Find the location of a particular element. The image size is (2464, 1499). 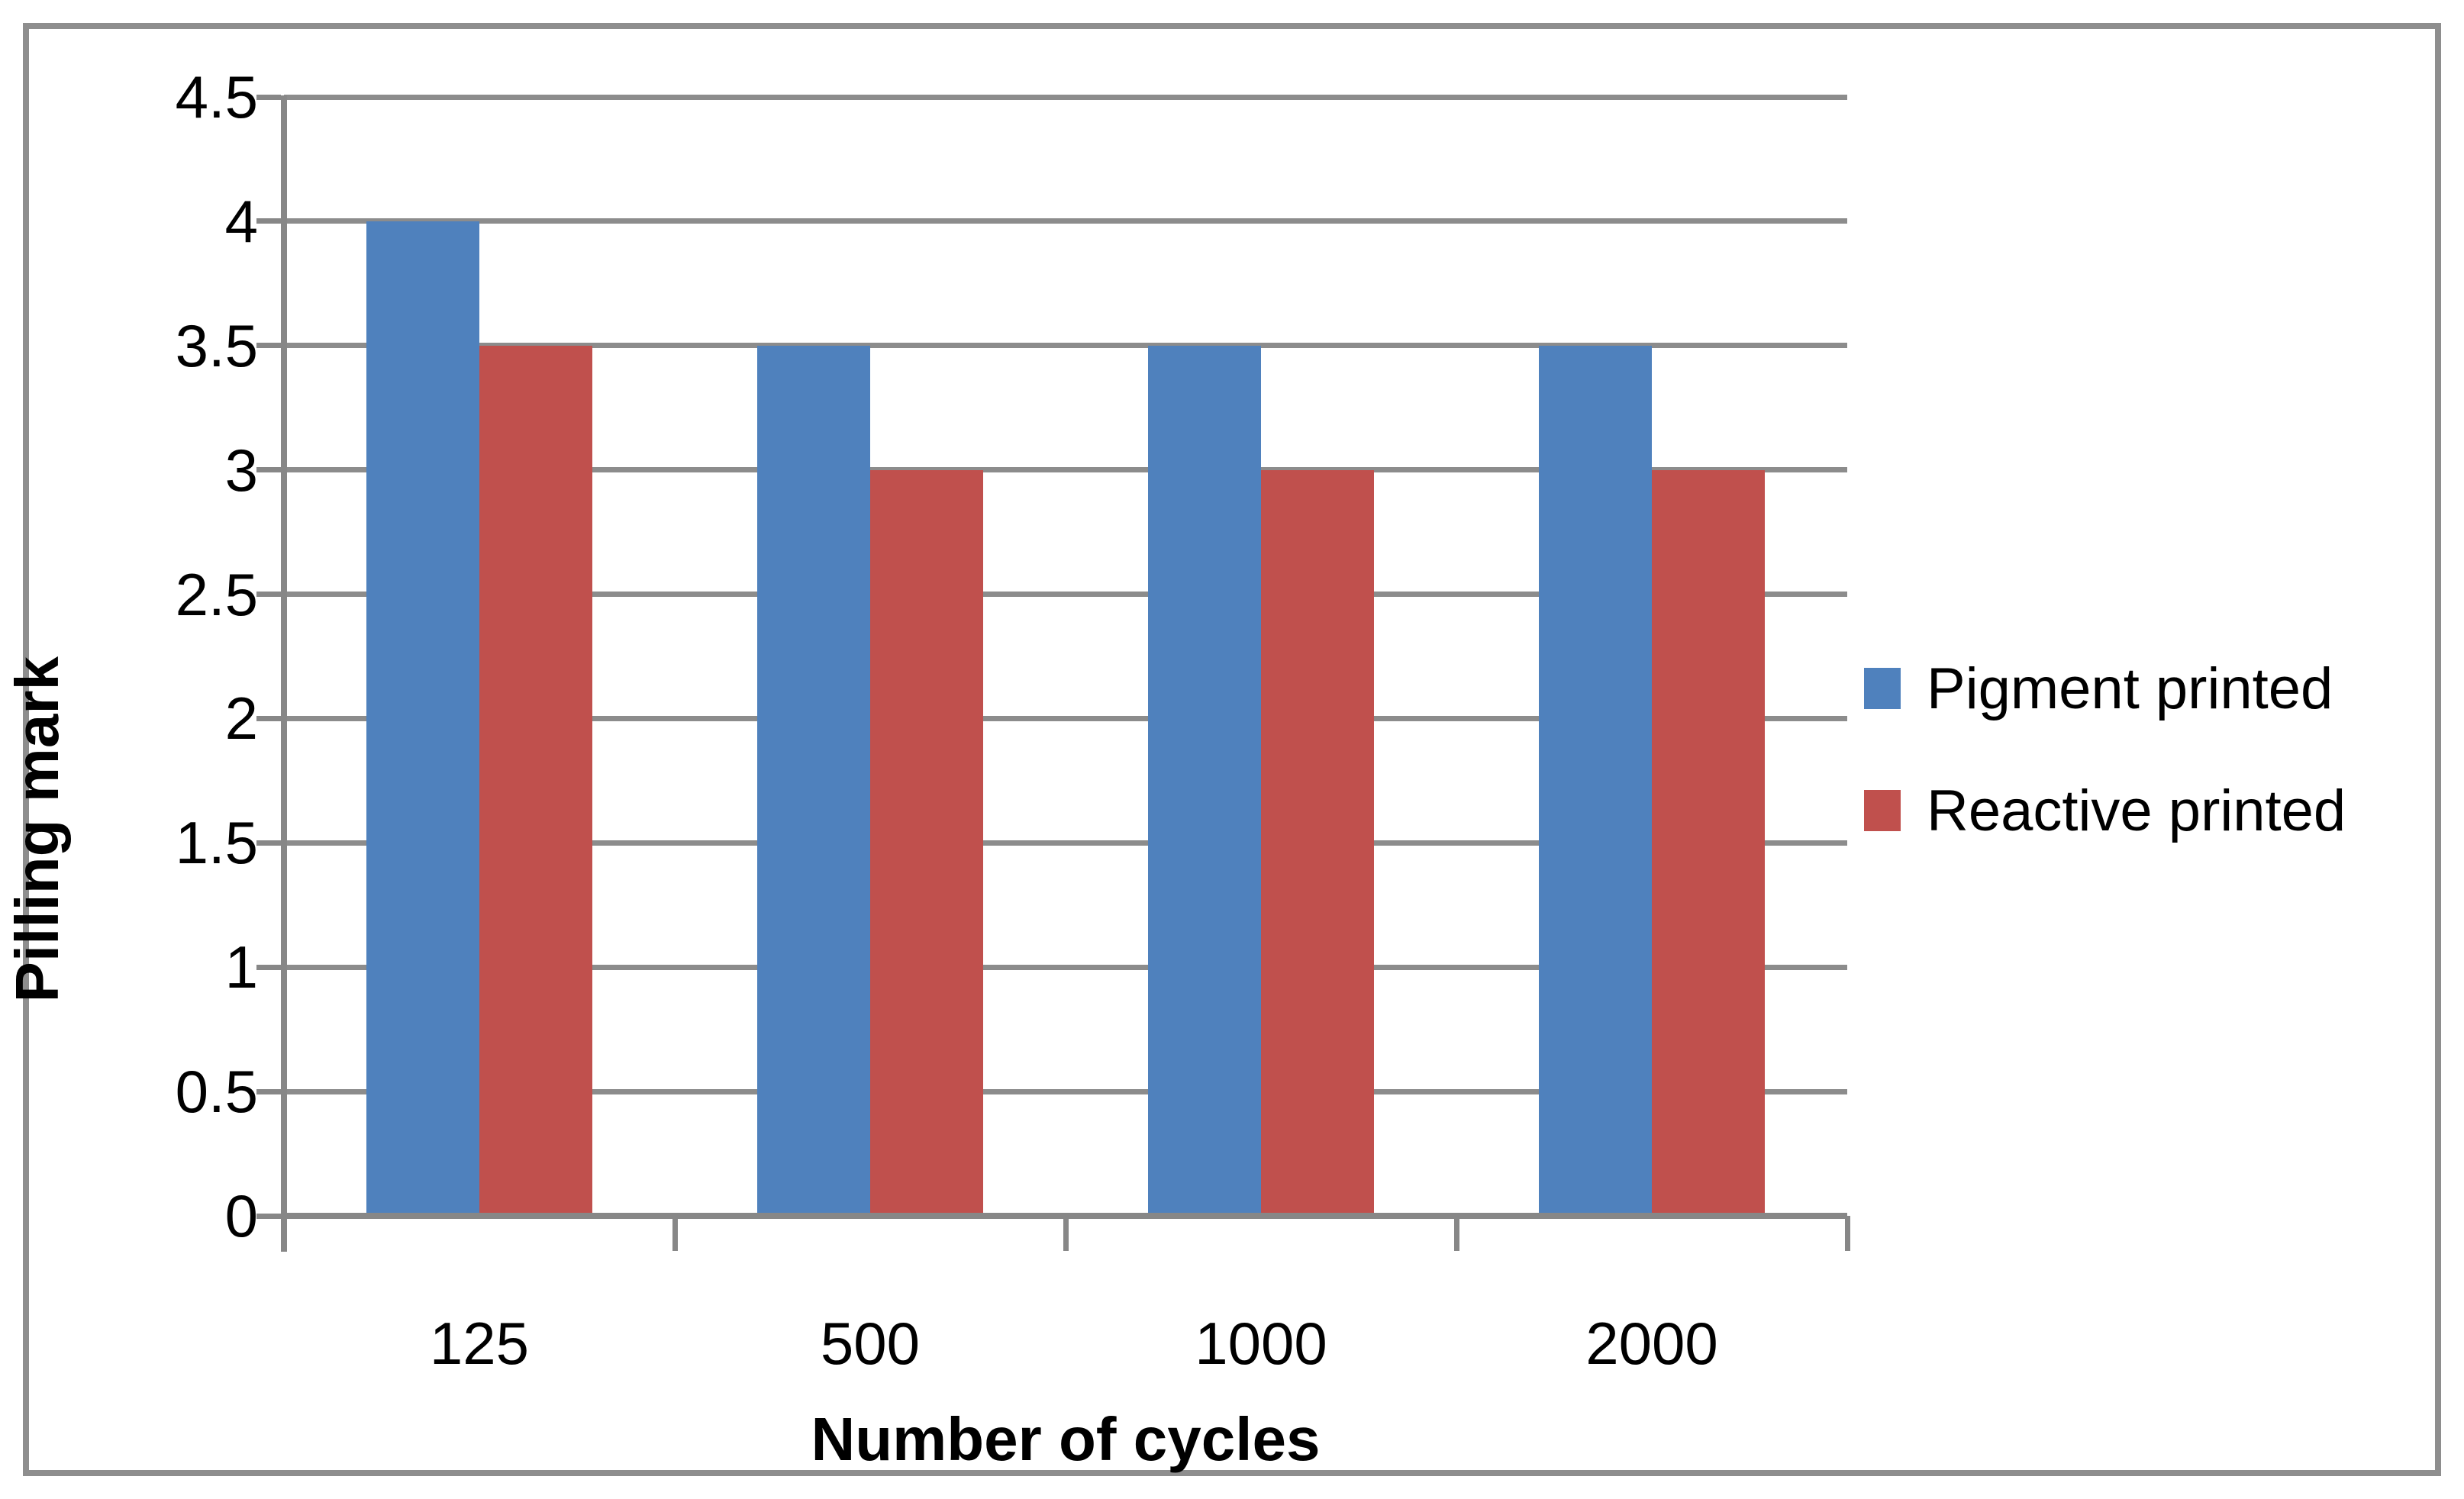

y-tick-label-2: 2 is located at coordinates (241, 719).